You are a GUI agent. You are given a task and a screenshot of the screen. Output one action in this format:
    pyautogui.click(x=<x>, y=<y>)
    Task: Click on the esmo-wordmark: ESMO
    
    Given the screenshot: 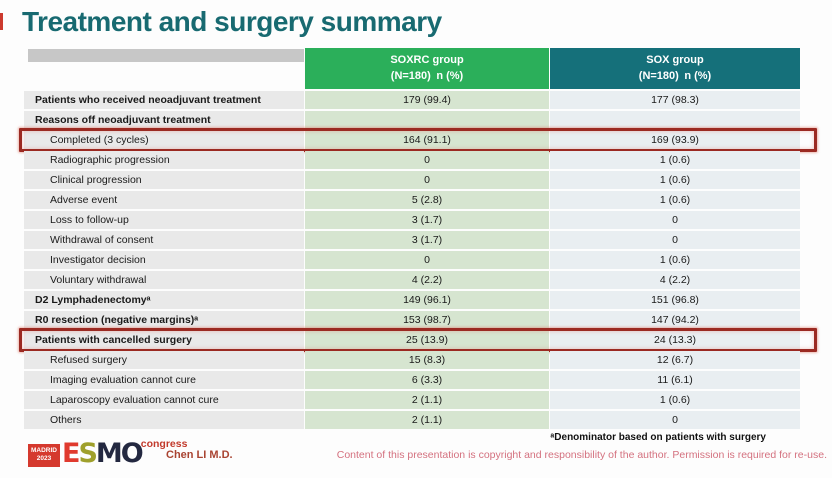 What is the action you would take?
    pyautogui.click(x=103, y=453)
    